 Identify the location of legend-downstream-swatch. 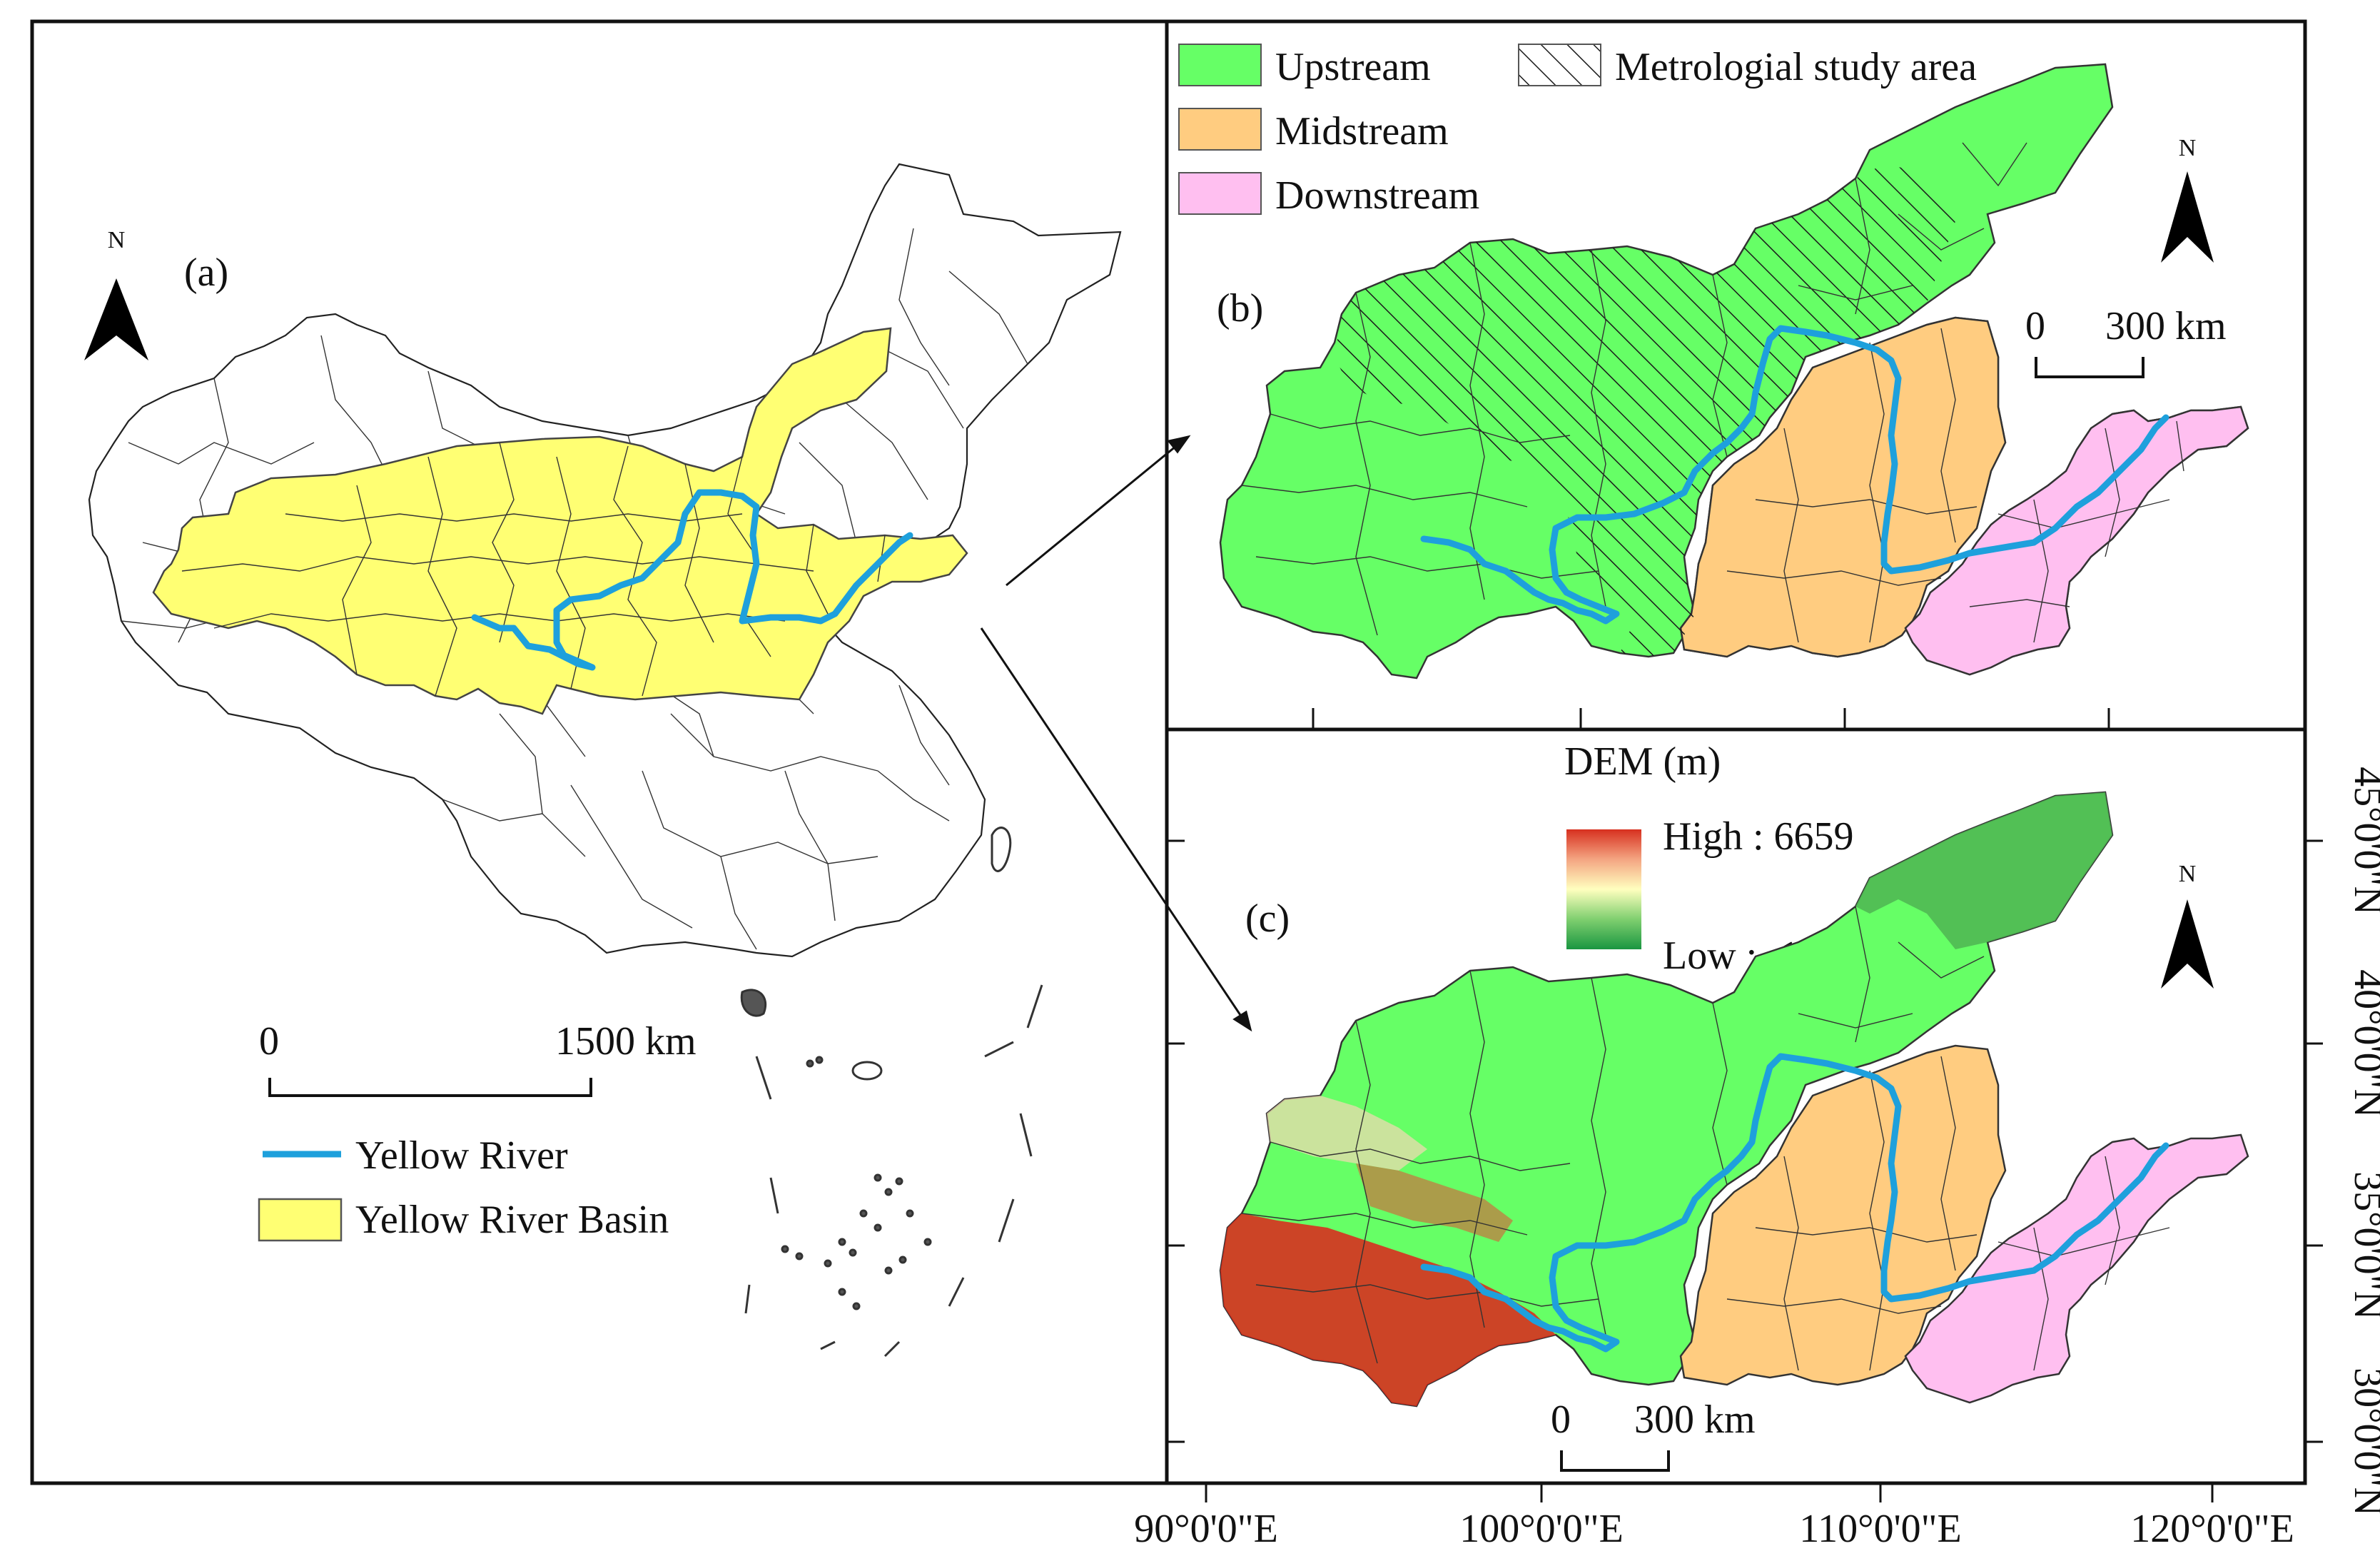
(1220, 193).